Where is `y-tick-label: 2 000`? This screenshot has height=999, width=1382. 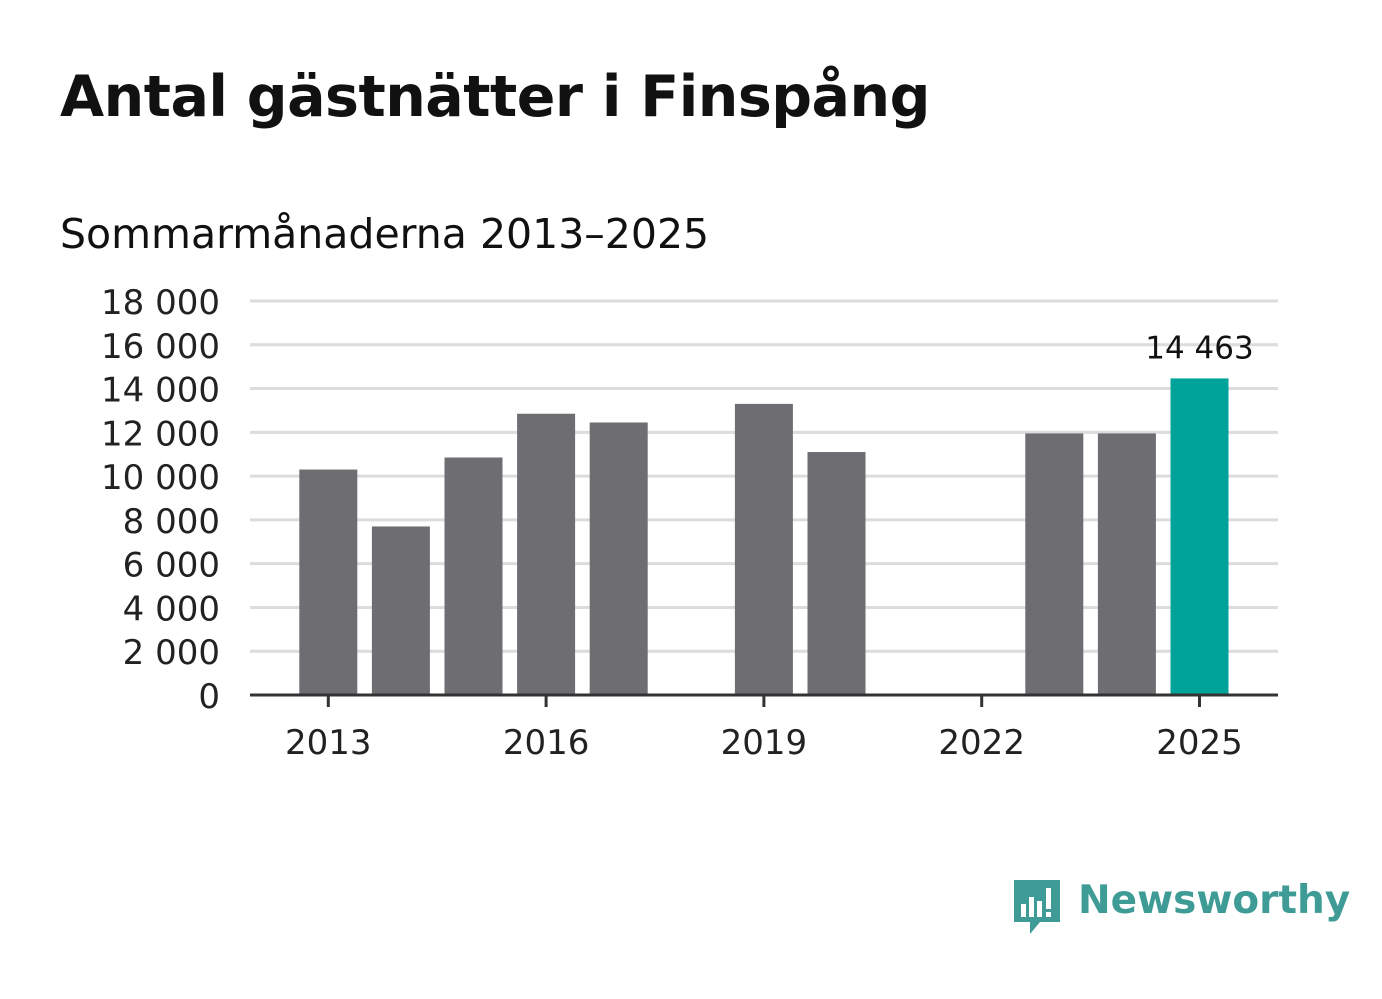 y-tick-label: 2 000 is located at coordinates (171, 653).